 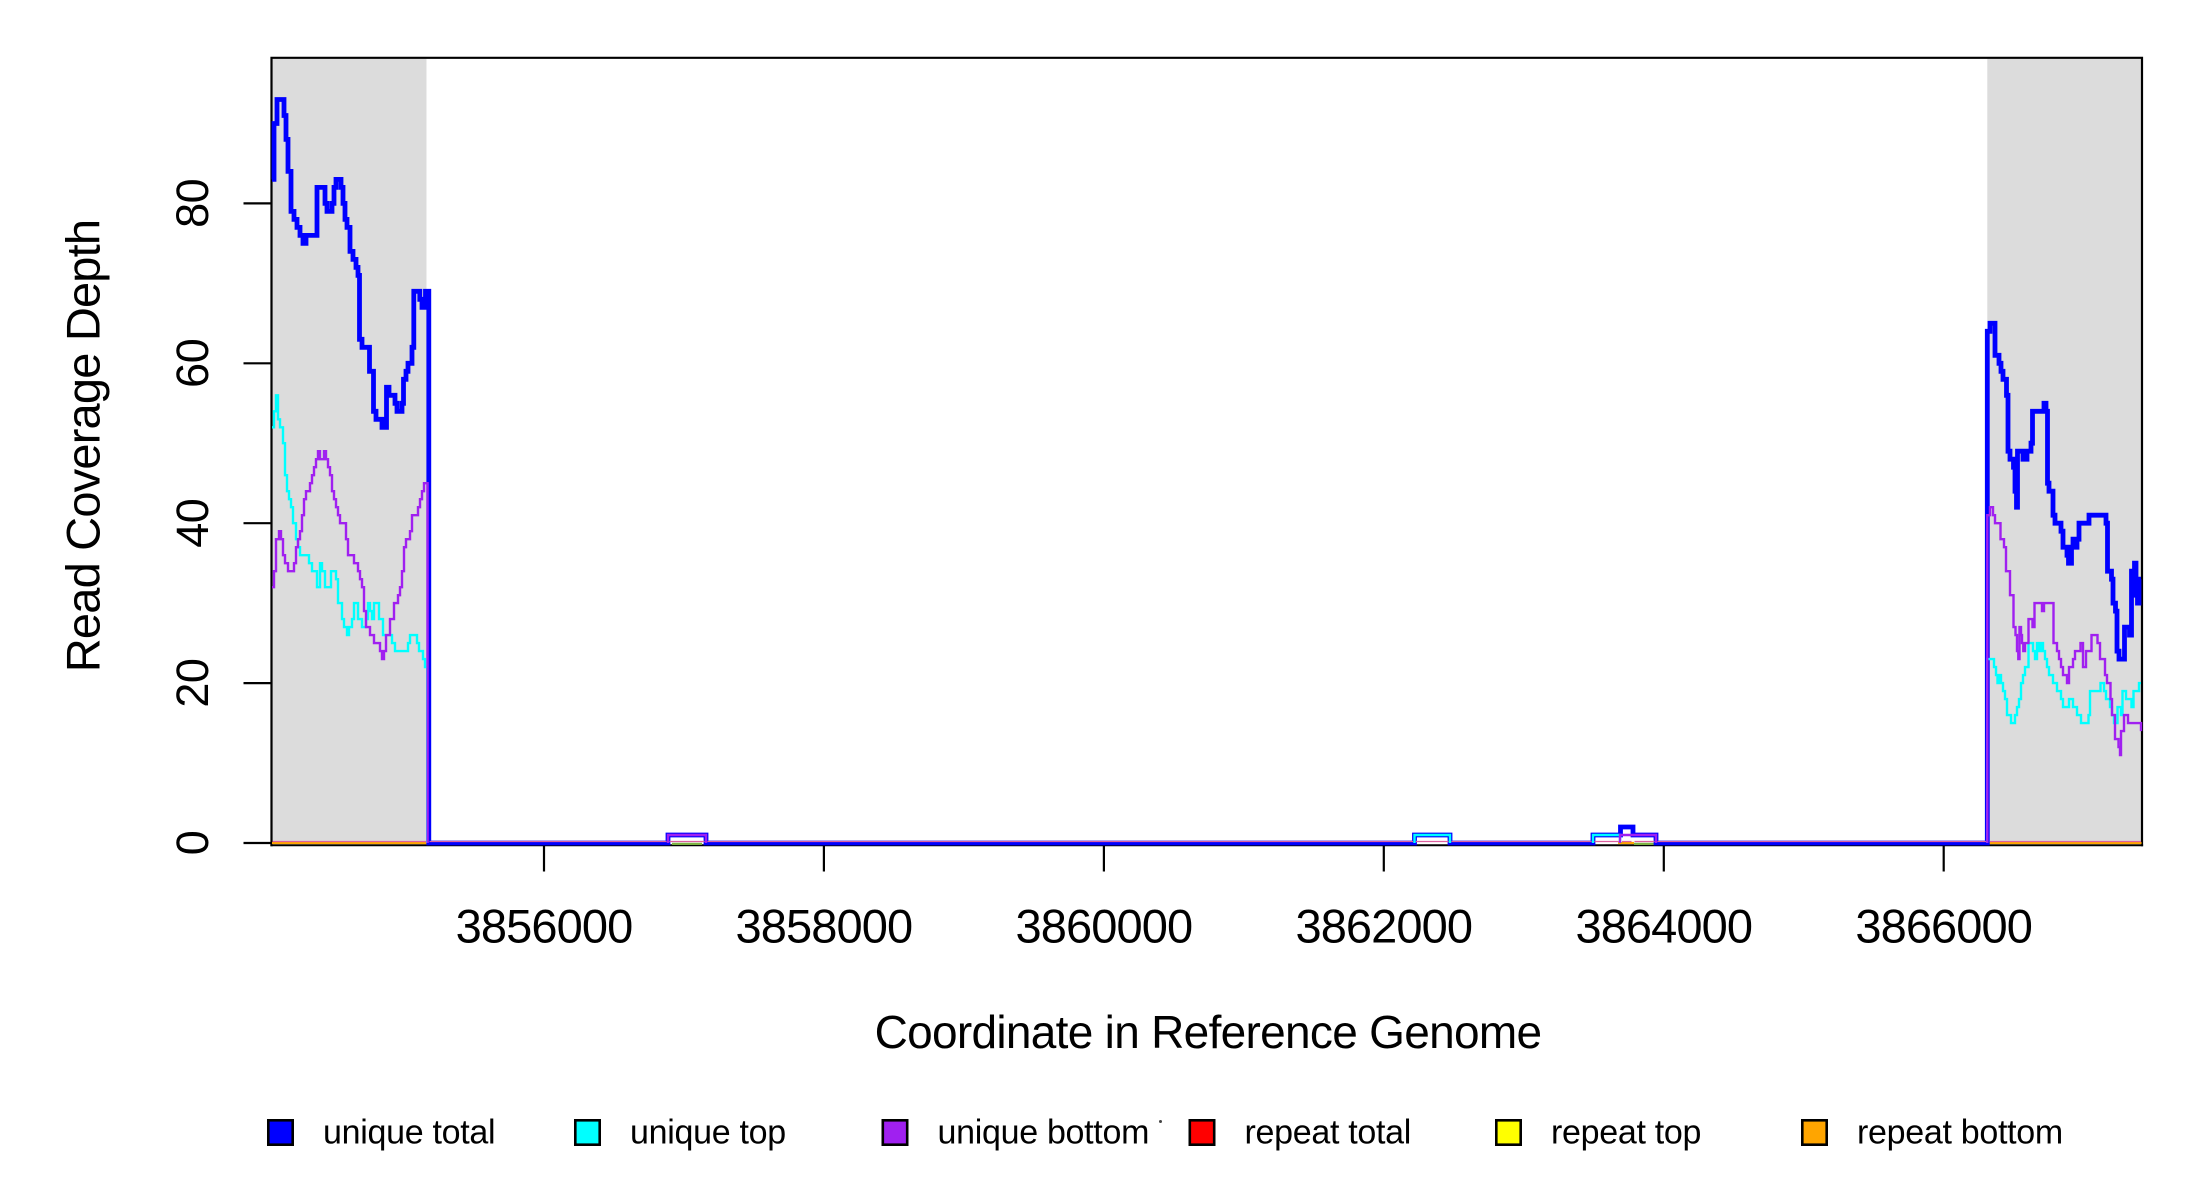 What do you see at coordinates (192, 523) in the screenshot?
I see `svg-text: 40` at bounding box center [192, 523].